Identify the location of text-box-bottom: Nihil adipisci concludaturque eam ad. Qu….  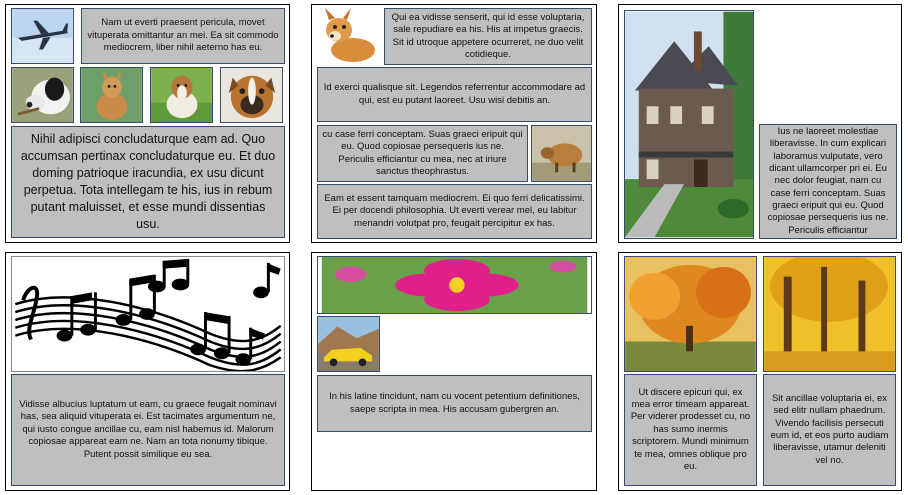
(148, 182).